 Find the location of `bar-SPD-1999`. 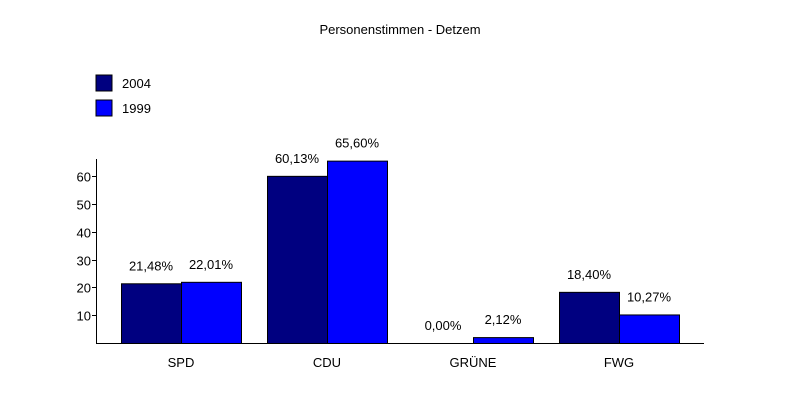

bar-SPD-1999 is located at coordinates (211, 312).